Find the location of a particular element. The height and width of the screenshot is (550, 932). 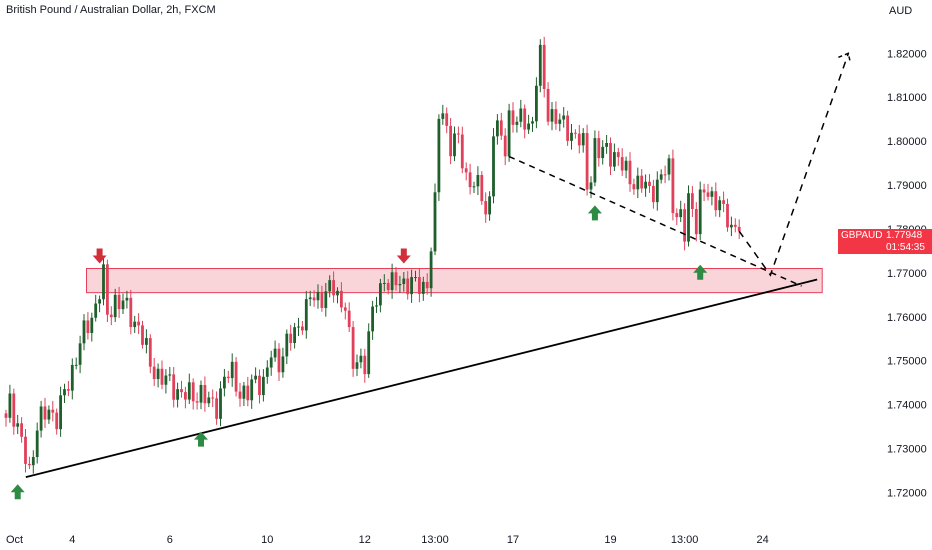

descending-trendline is located at coordinates (655, 221).